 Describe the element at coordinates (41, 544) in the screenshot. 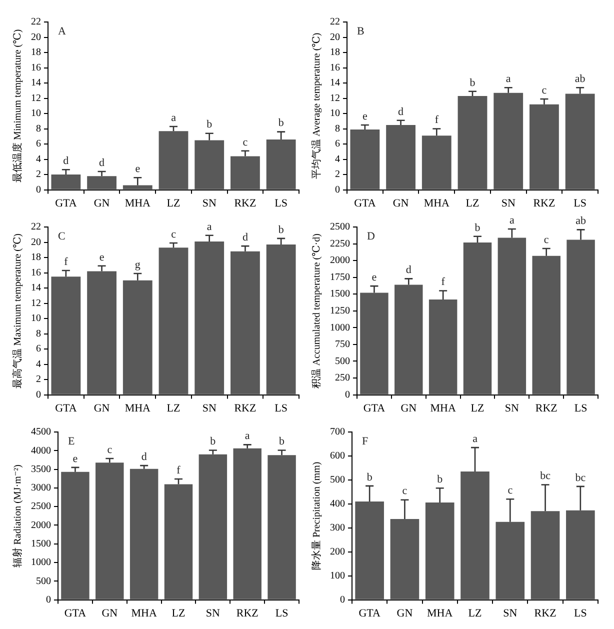

I see `y-tick-label: 1500` at that location.